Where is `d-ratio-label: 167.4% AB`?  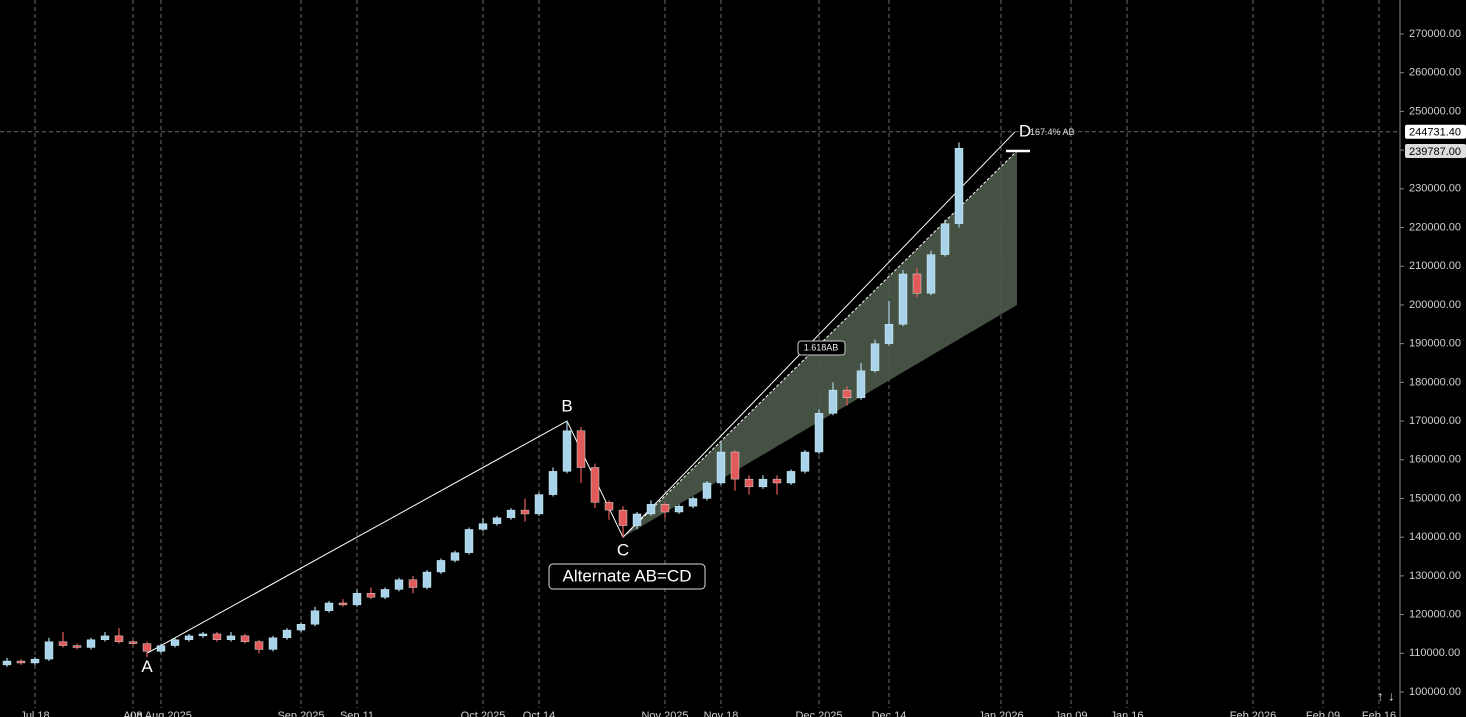 d-ratio-label: 167.4% AB is located at coordinates (1052, 132).